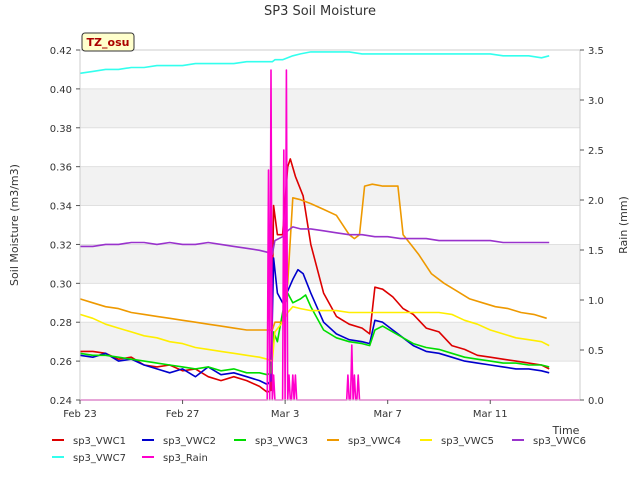 The image size is (640, 484). Describe the element at coordinates (374, 441) in the screenshot. I see `legend-label: sp3_VWC4` at that location.